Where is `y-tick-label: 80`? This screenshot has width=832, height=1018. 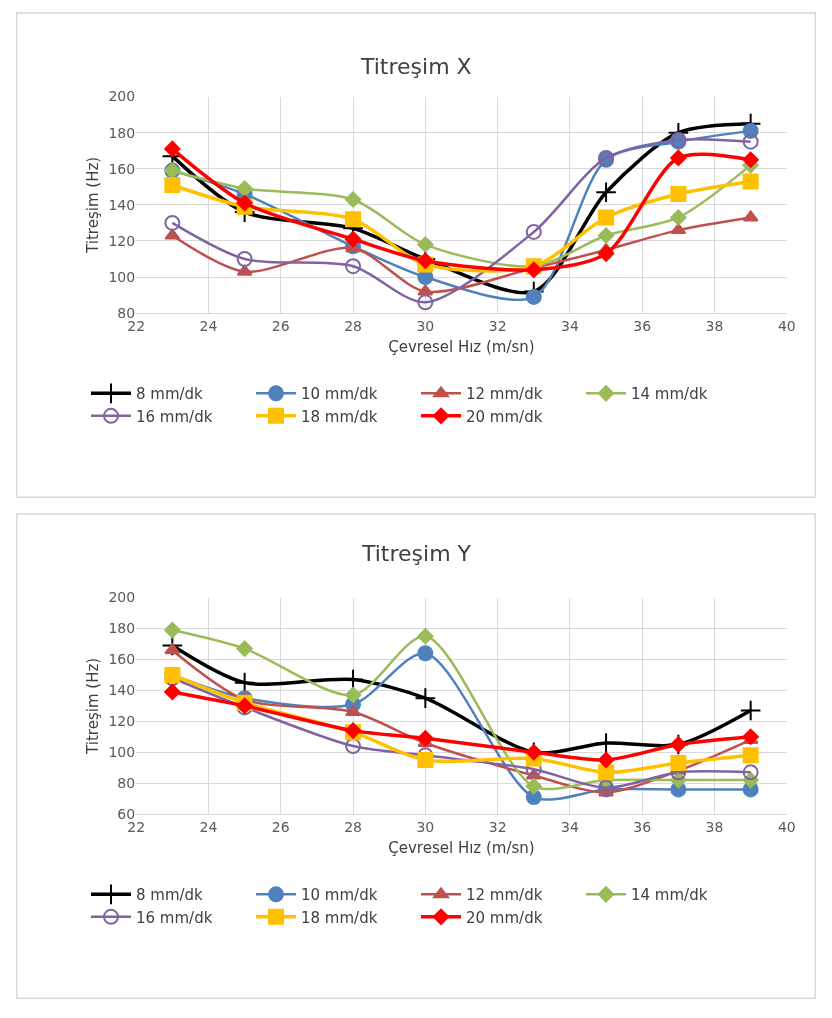
y-tick-label: 80 is located at coordinates (126, 783).